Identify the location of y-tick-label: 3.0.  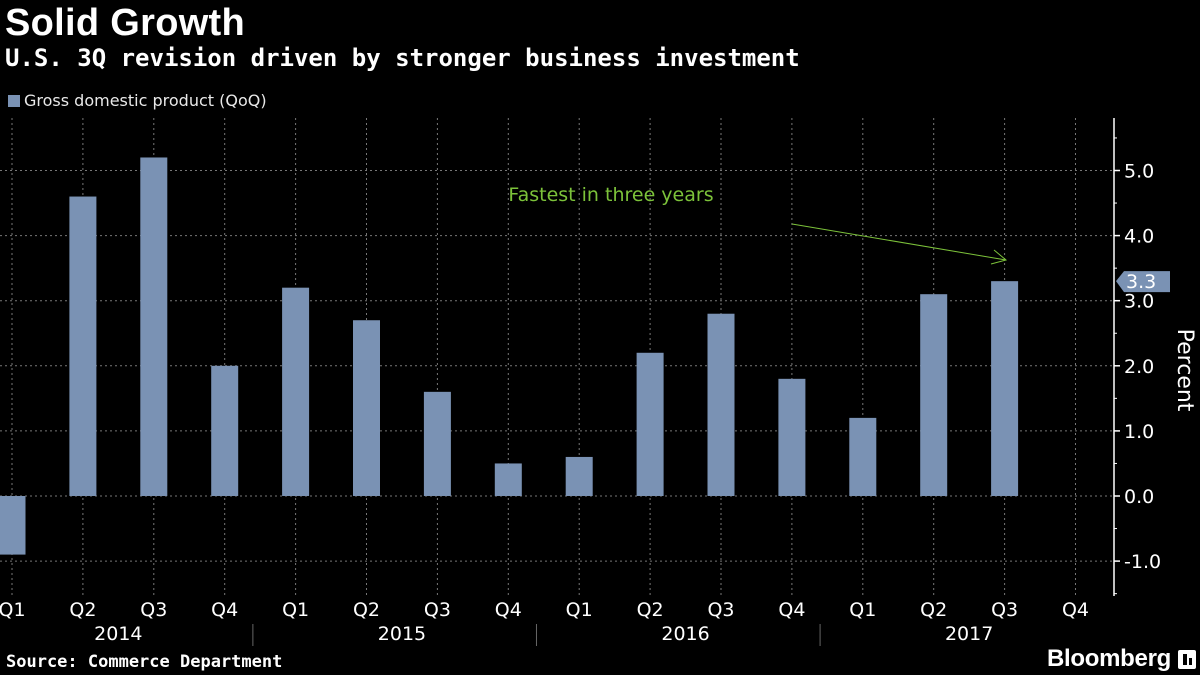
(1139, 302).